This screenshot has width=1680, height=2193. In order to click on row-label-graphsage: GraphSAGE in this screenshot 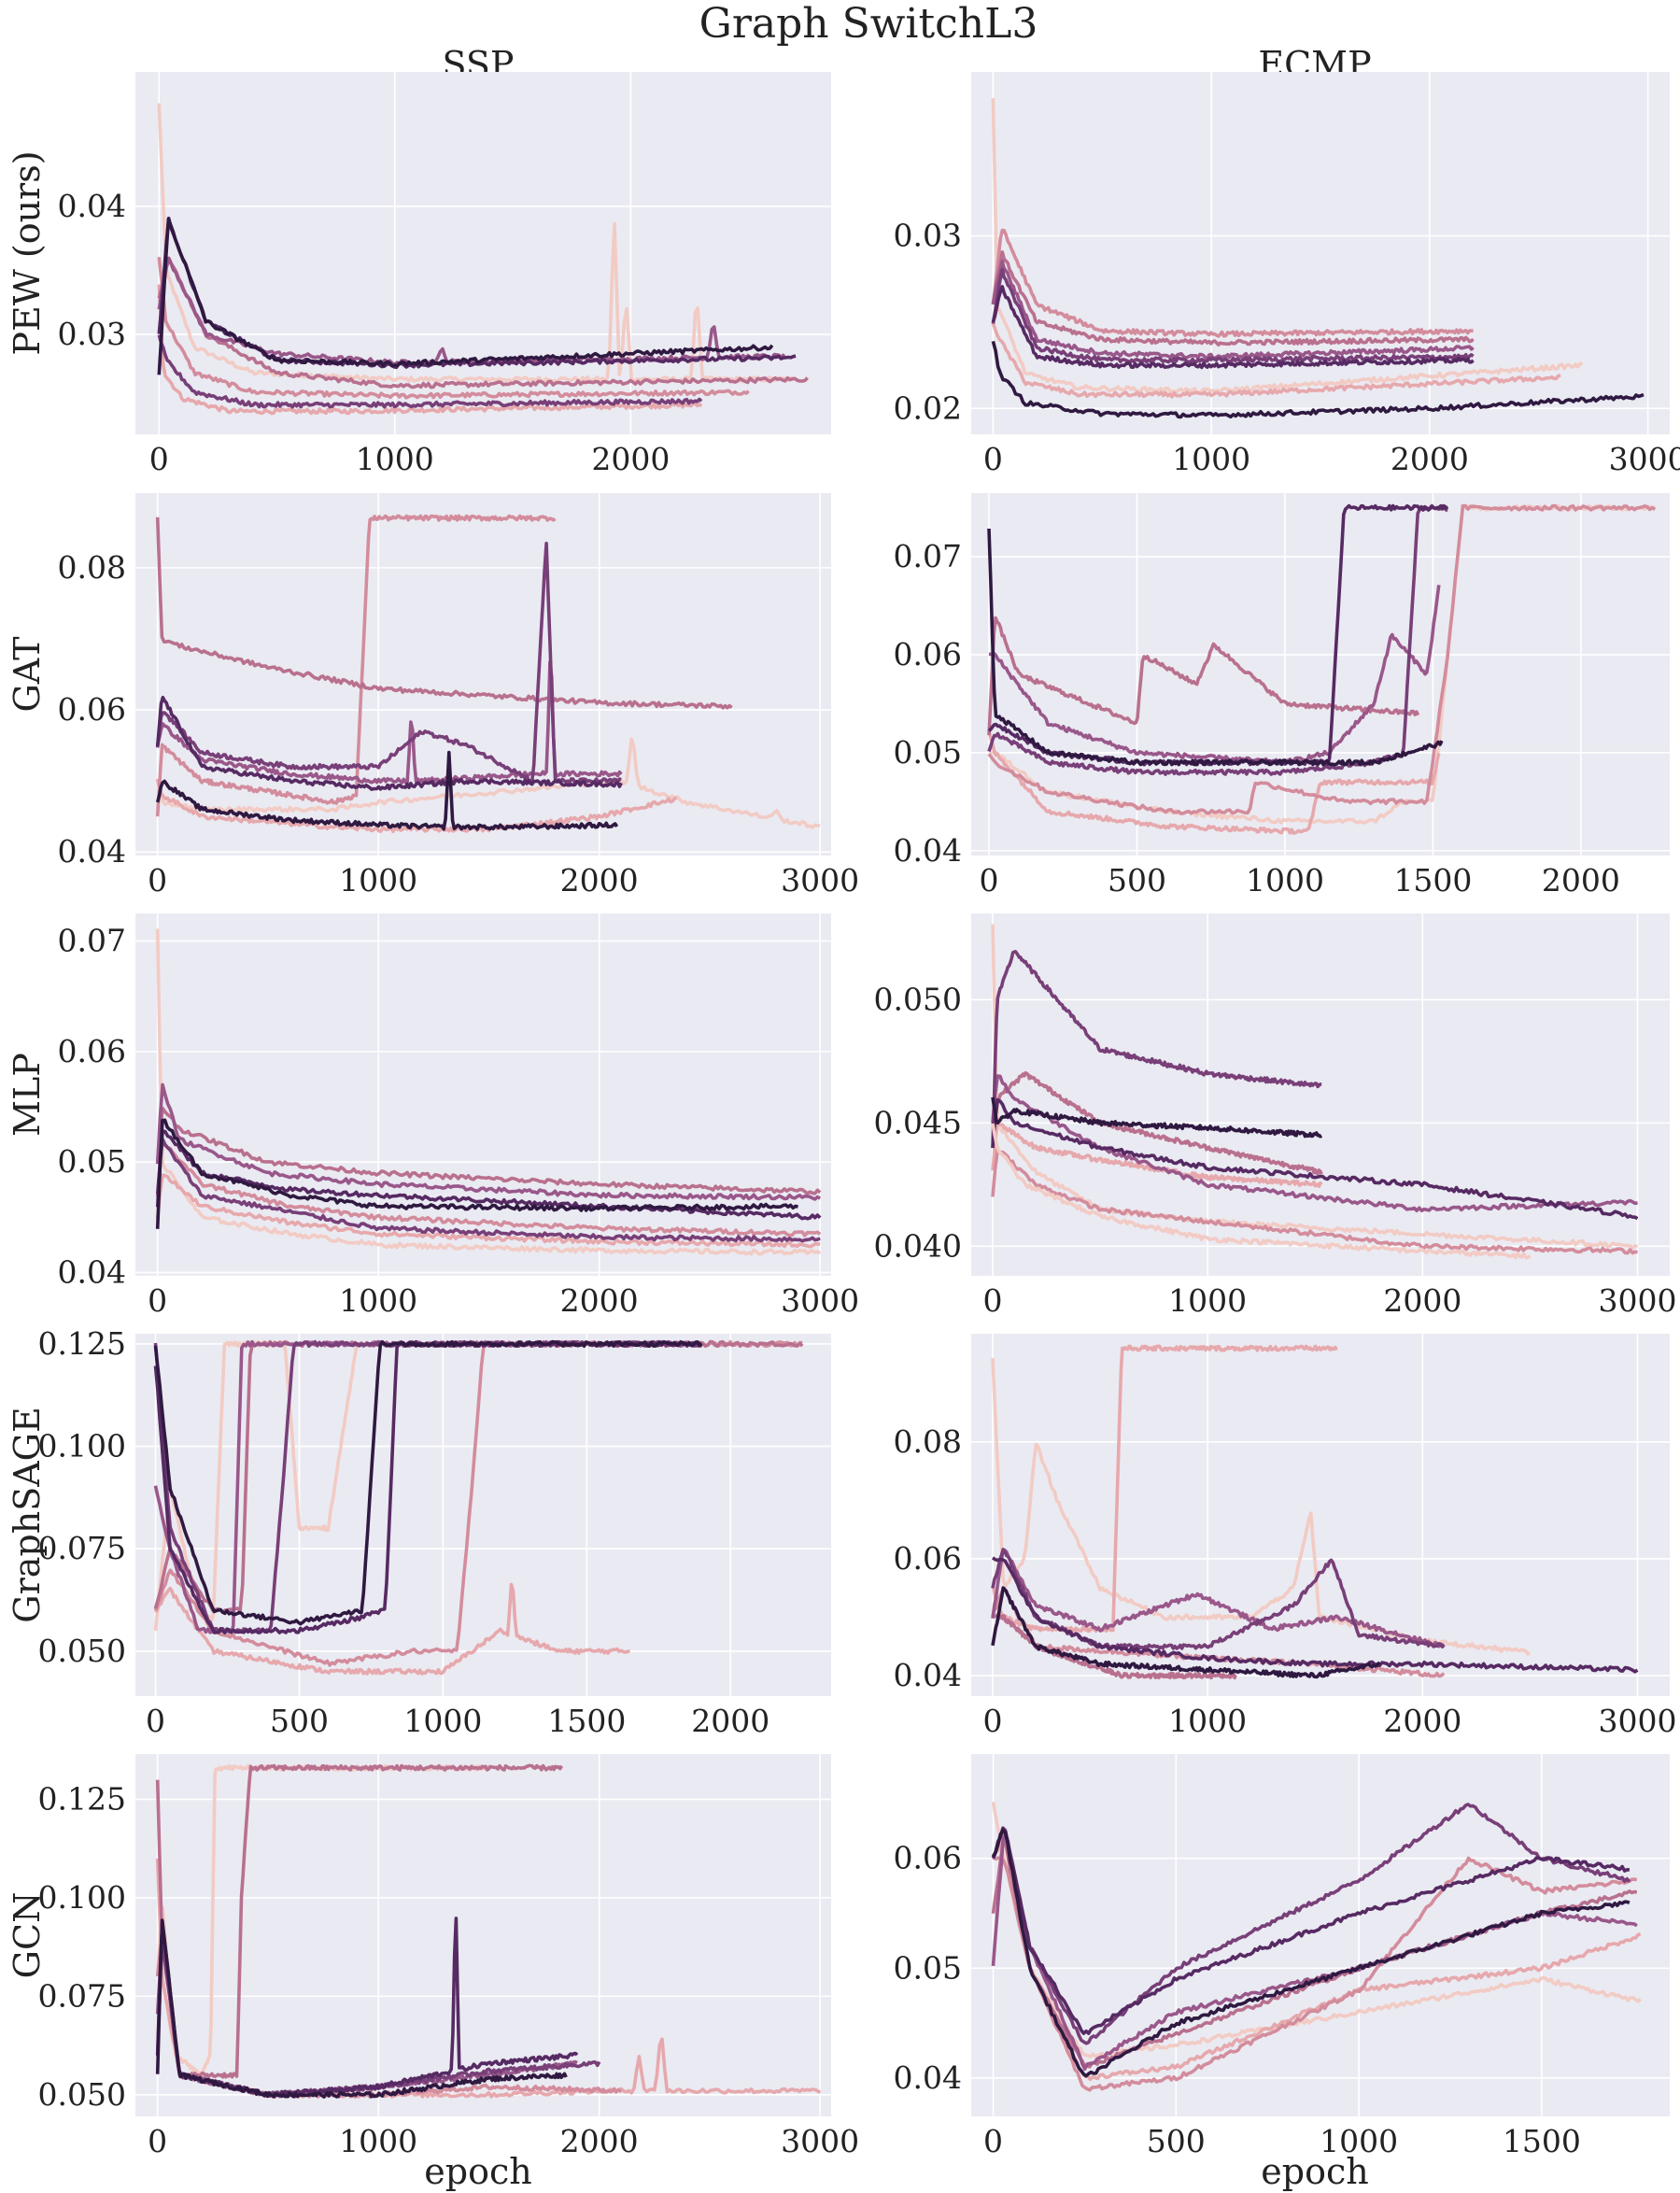, I will do `click(27, 1515)`.